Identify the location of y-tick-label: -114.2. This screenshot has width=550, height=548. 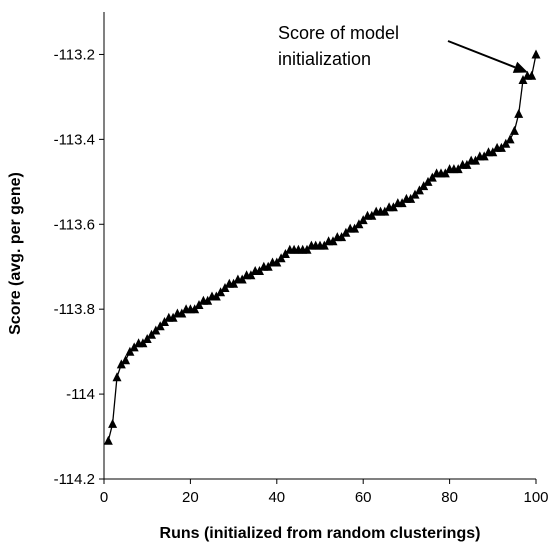
(74, 479).